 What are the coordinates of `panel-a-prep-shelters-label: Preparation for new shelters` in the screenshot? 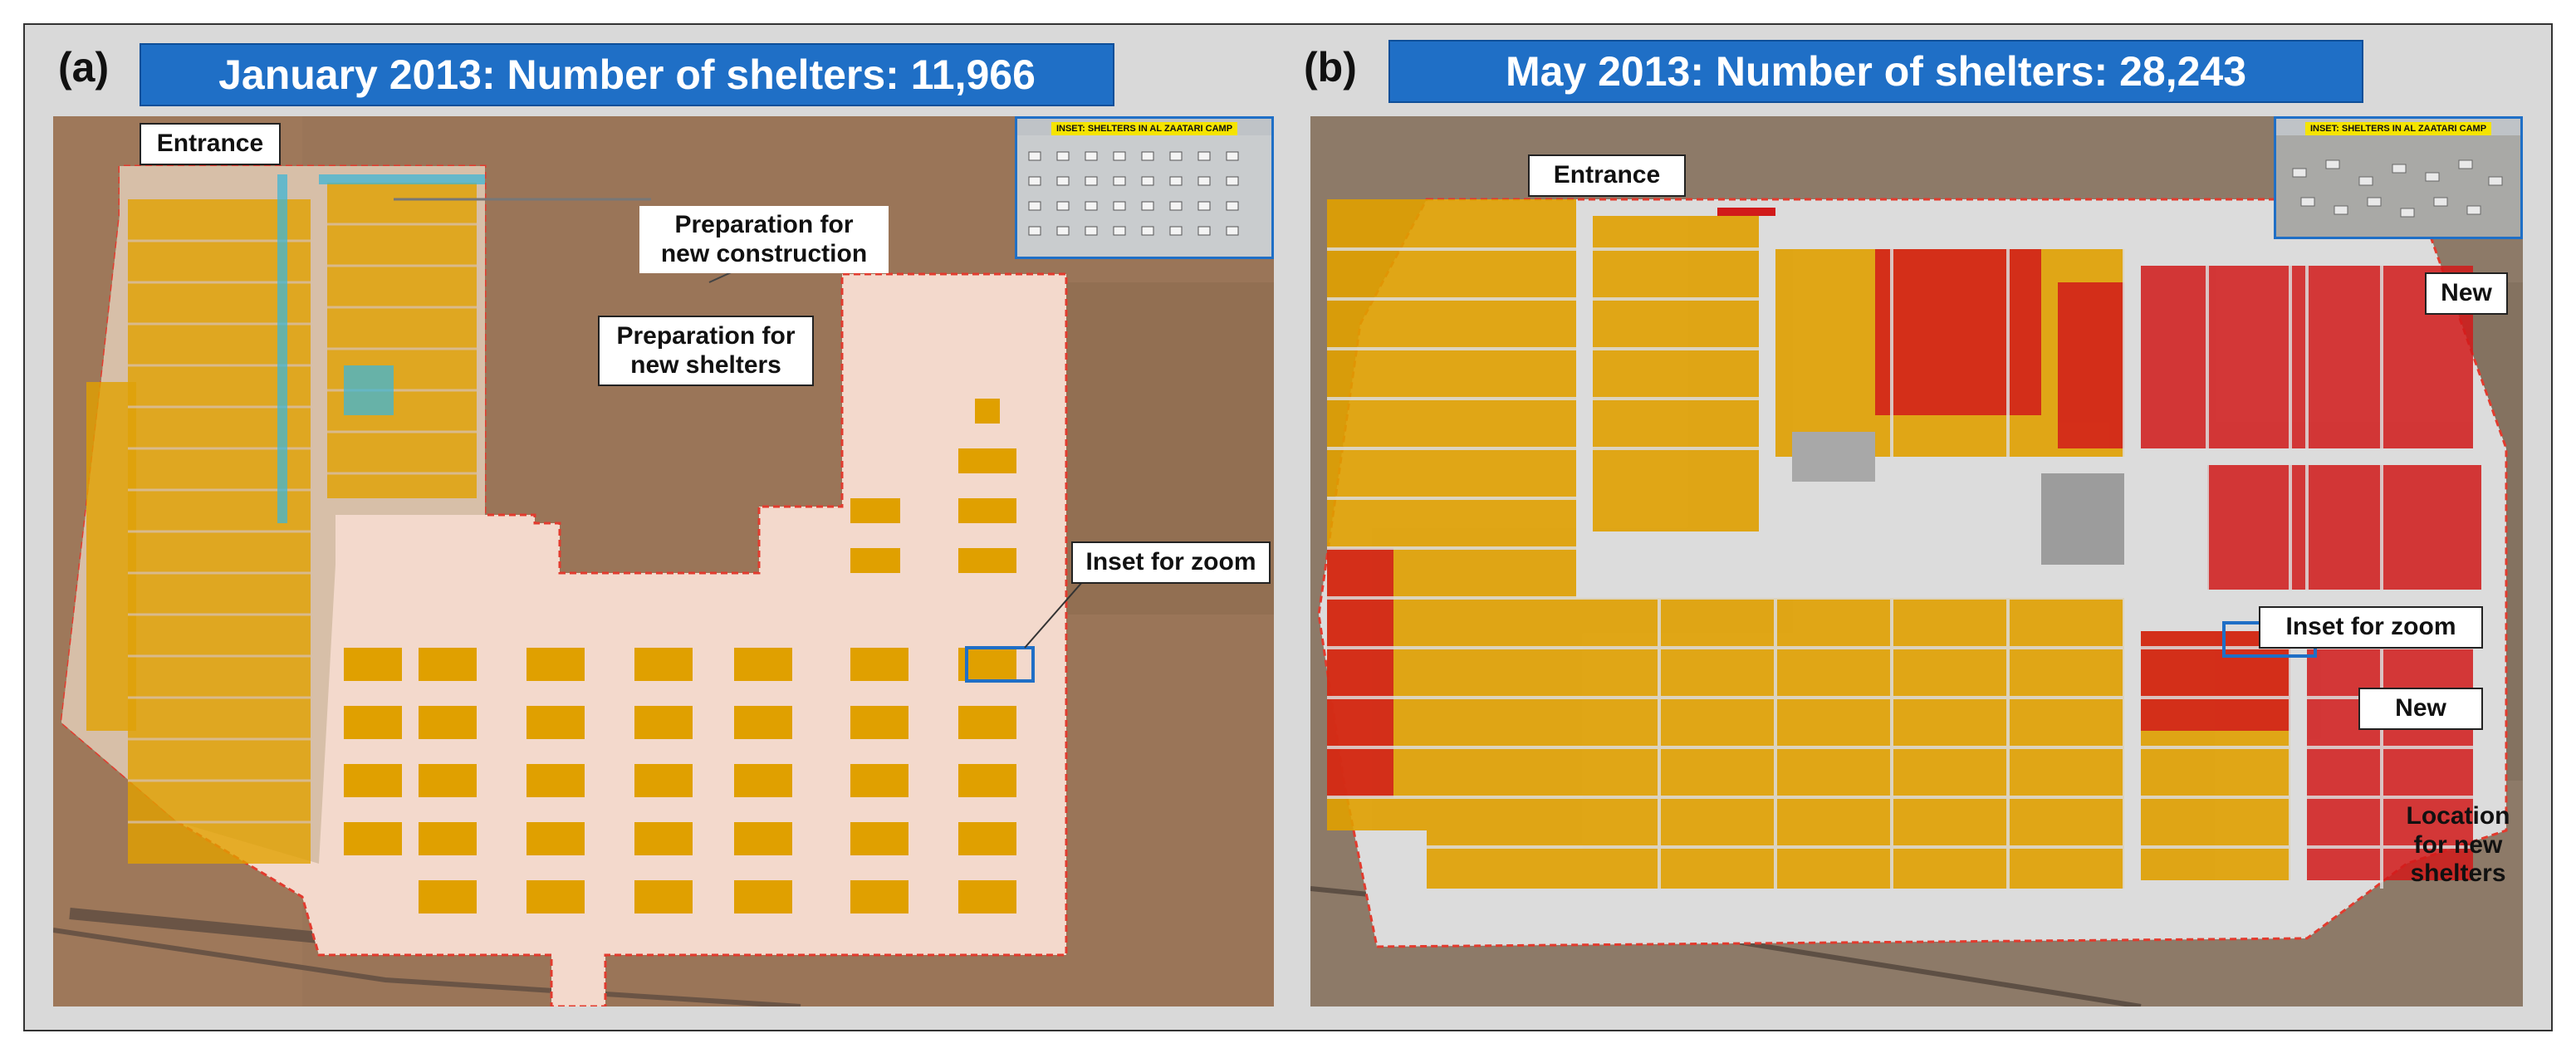 It's located at (706, 351).